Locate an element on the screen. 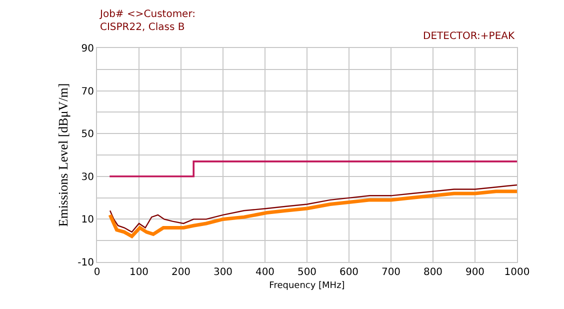 This screenshot has width=564, height=309. x-axis-title: Frequency [MHz] is located at coordinates (307, 285).